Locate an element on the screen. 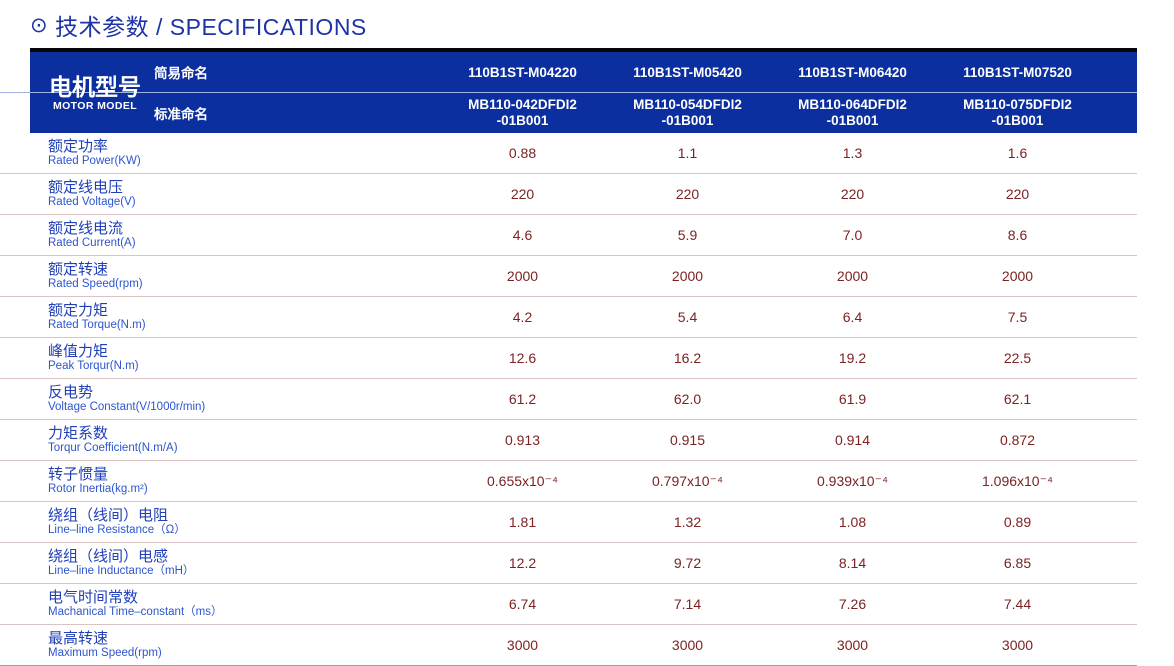  column-header-simple-4: 110B1ST-M07520 is located at coordinates (1017, 72).